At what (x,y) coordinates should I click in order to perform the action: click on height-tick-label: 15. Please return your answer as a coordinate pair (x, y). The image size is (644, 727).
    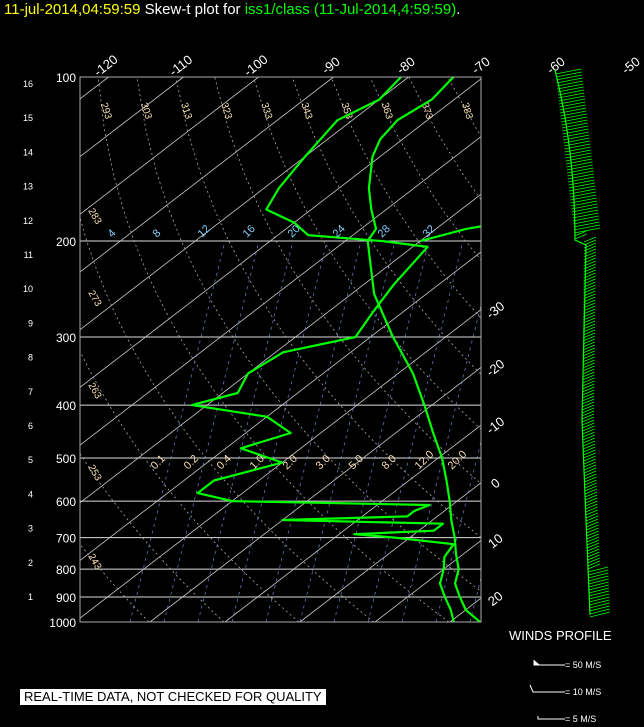
    Looking at the image, I should click on (28, 118).